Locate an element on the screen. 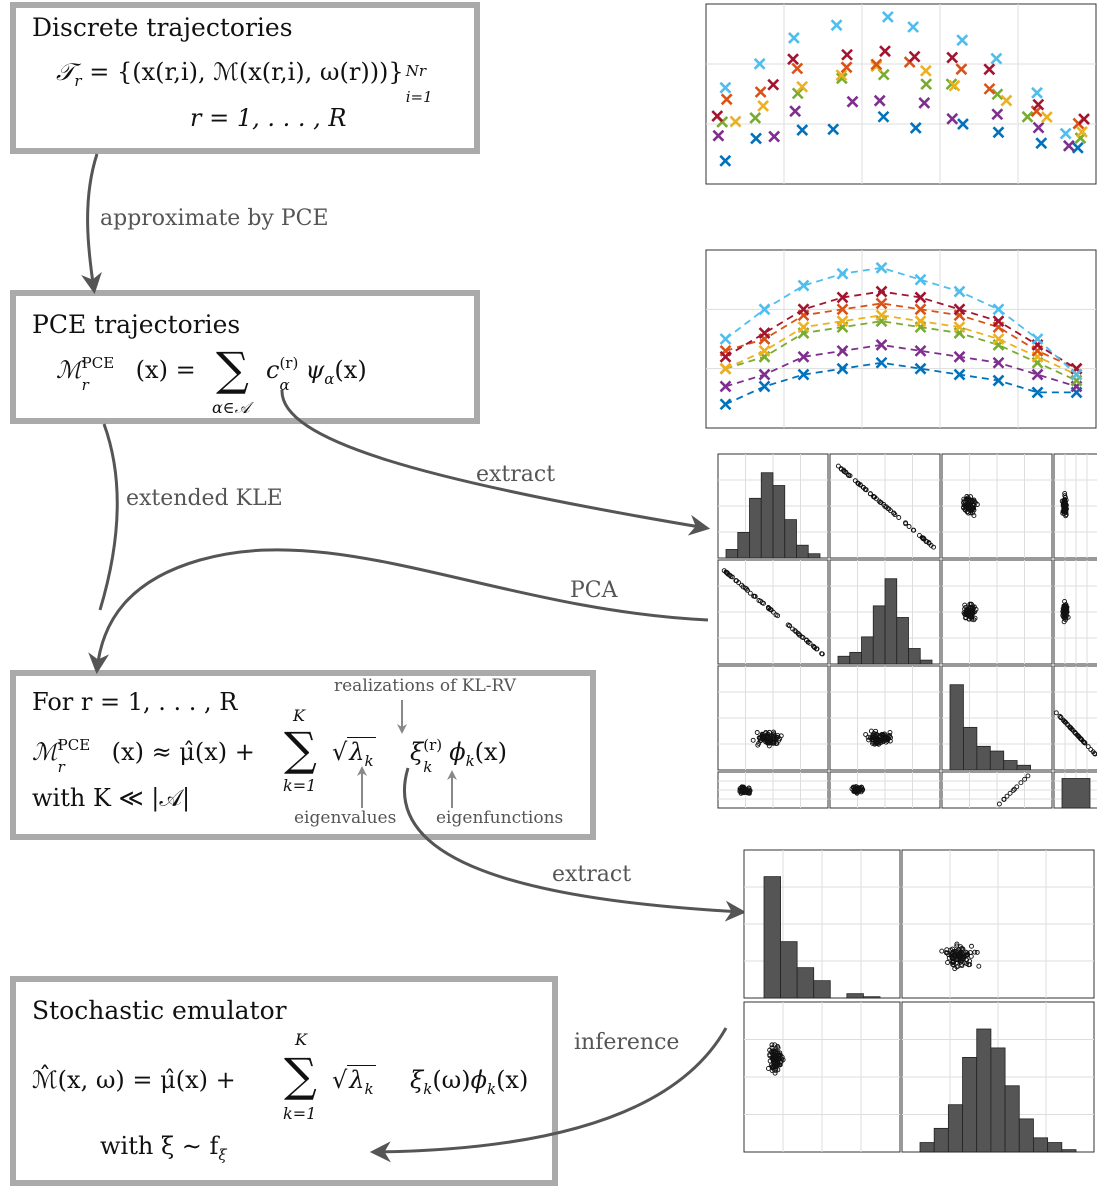 The image size is (1097, 1189). trajectory-set-symbol: 𝒯 is located at coordinates (65, 72).